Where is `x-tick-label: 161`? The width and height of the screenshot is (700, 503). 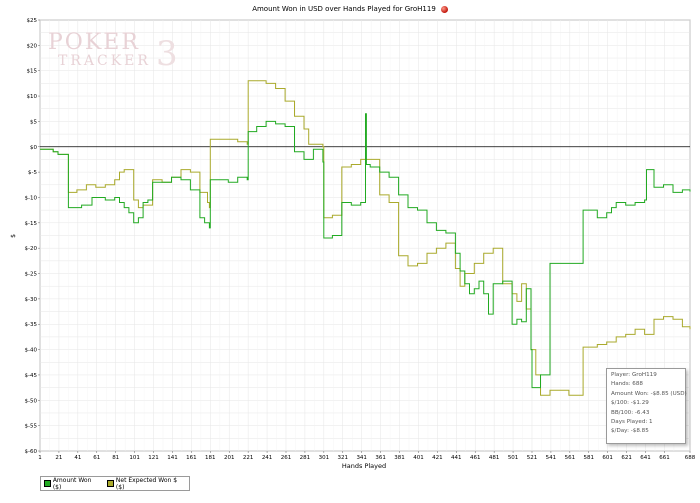 x-tick-label: 161 is located at coordinates (191, 458).